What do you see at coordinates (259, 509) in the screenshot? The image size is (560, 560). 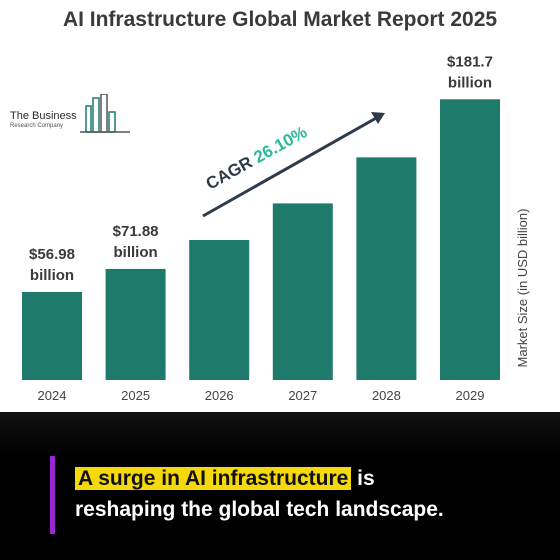 I see `caption-line2: reshaping the global tech landscape.` at bounding box center [259, 509].